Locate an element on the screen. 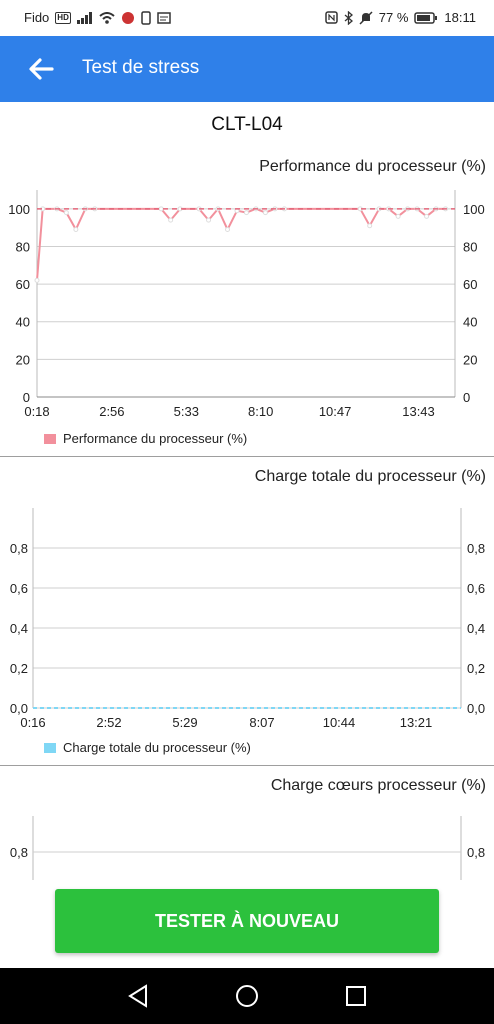  cpu-performance-chart-title: Performance du processeur (%) is located at coordinates (372, 166).